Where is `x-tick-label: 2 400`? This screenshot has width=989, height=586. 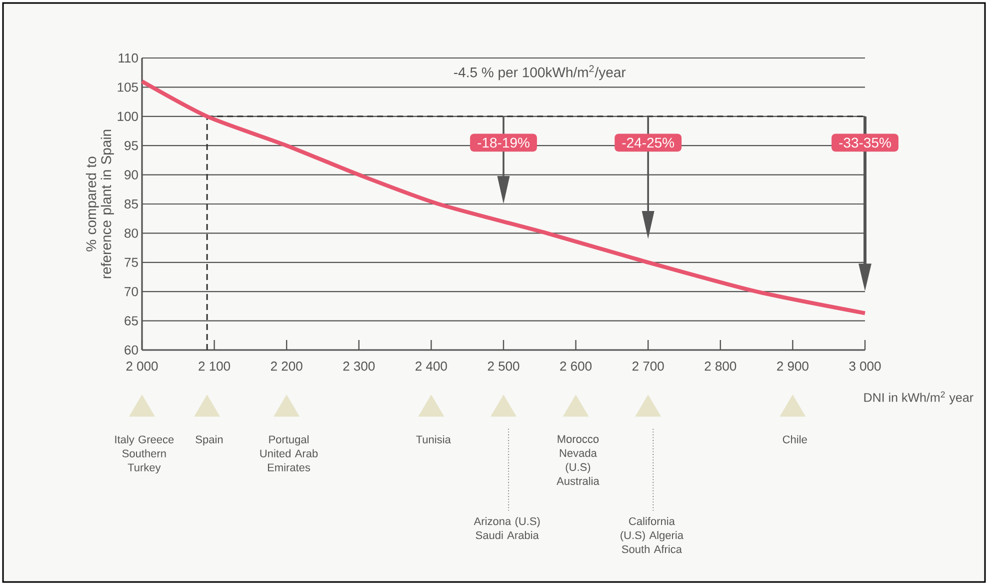
x-tick-label: 2 400 is located at coordinates (431, 366).